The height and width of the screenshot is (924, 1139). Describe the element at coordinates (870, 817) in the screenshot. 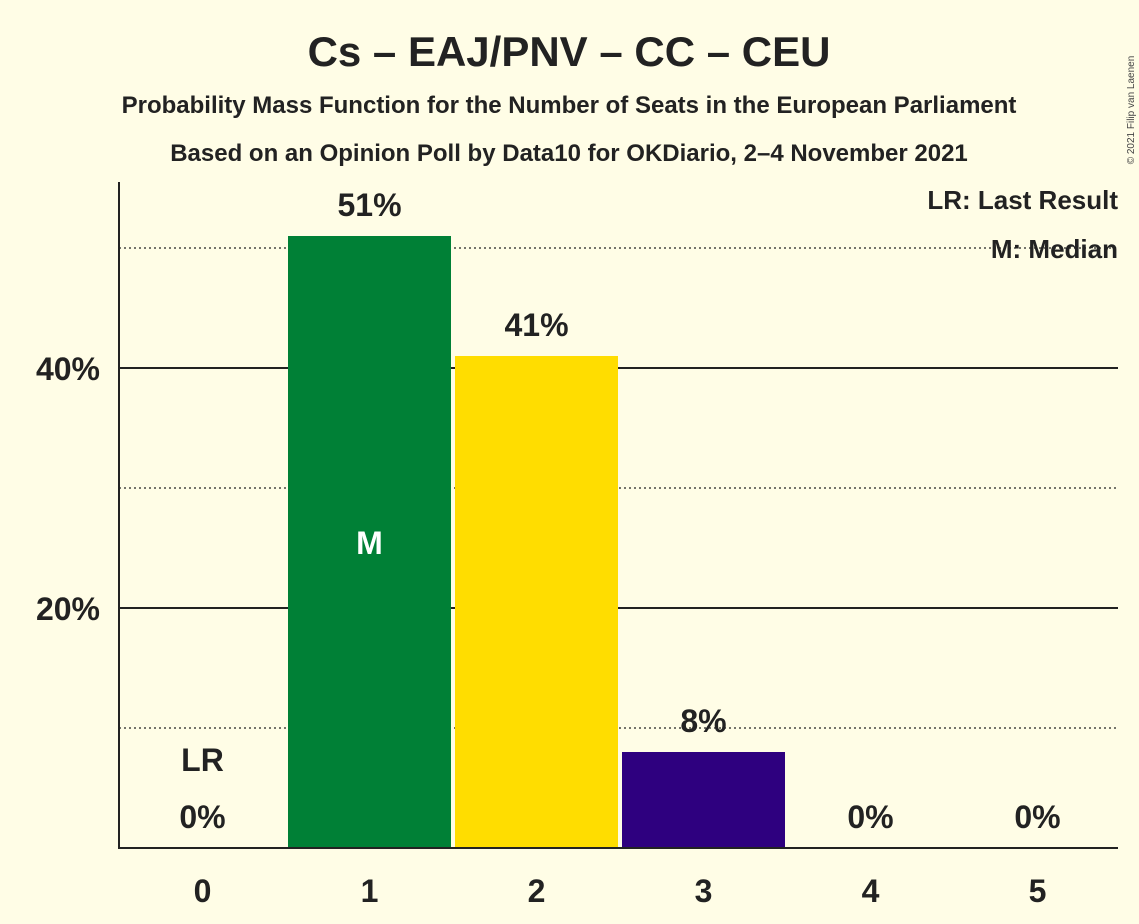

I see `value-label-seats-4: 0%` at that location.